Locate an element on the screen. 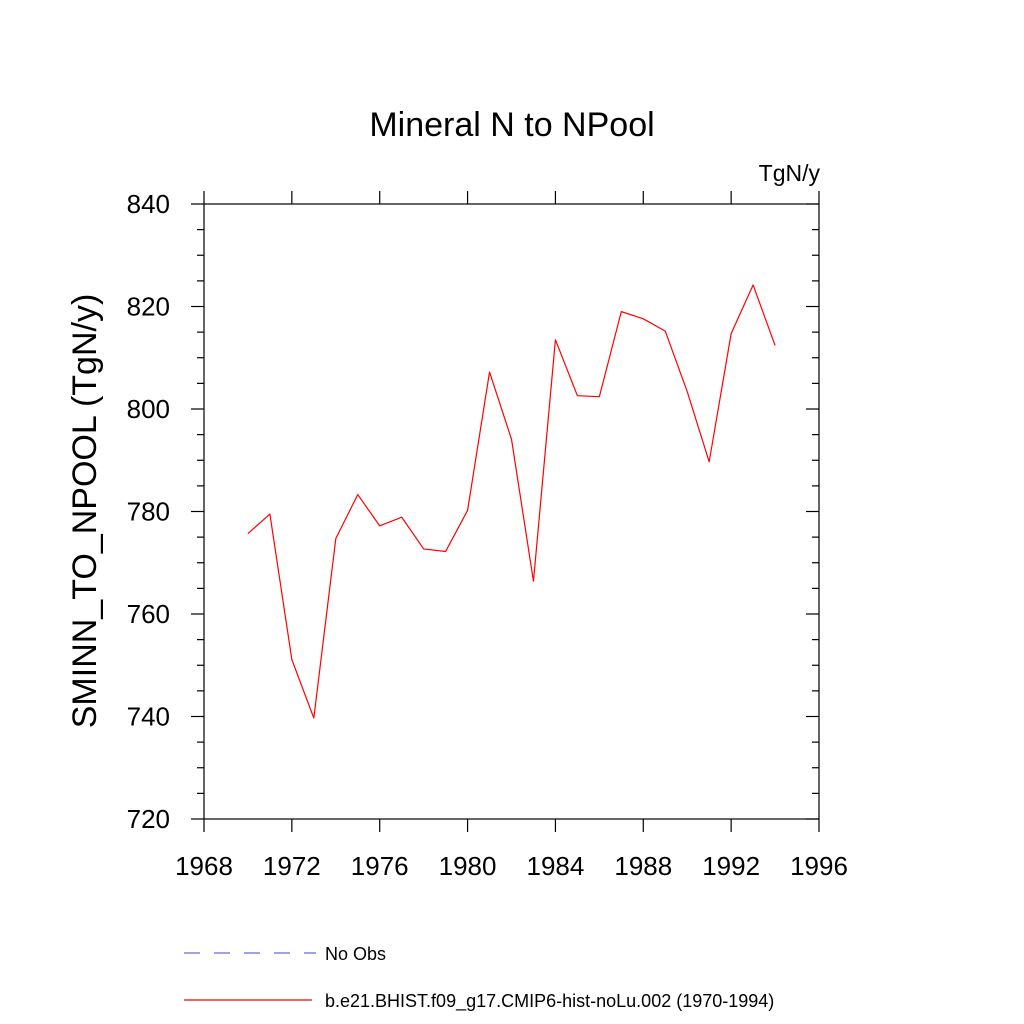 This screenshot has height=1024, width=1024. y-axis-label: SMINN_TO_NPOOL (TgN/y) is located at coordinates (85, 511).